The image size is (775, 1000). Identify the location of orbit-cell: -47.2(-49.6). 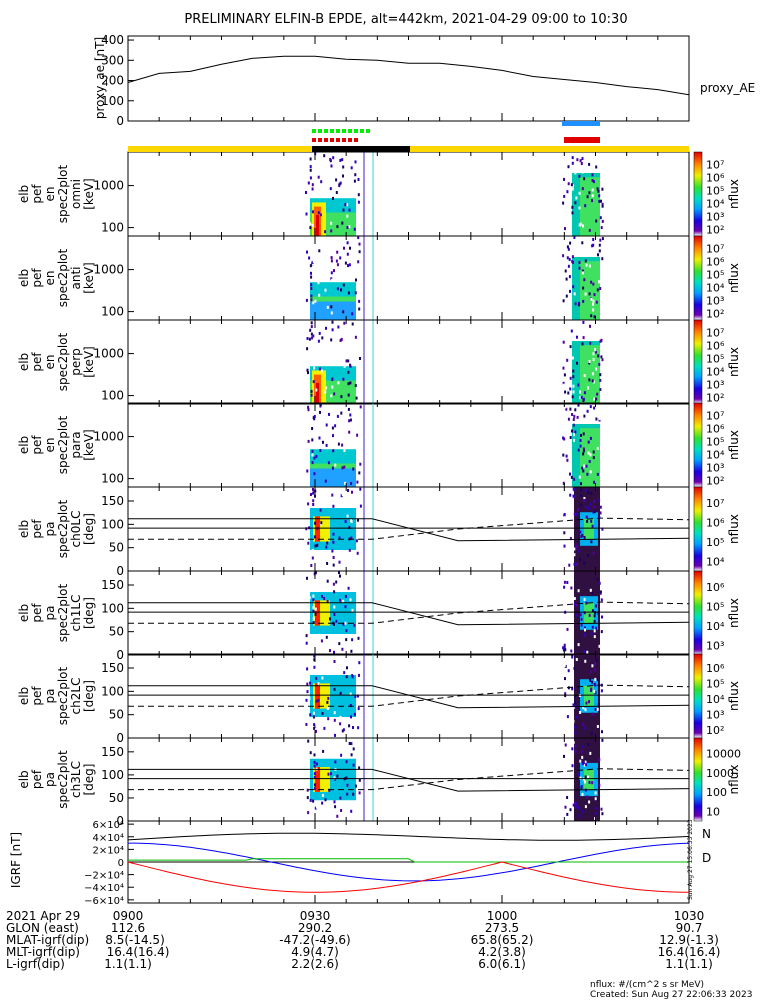
(314, 940).